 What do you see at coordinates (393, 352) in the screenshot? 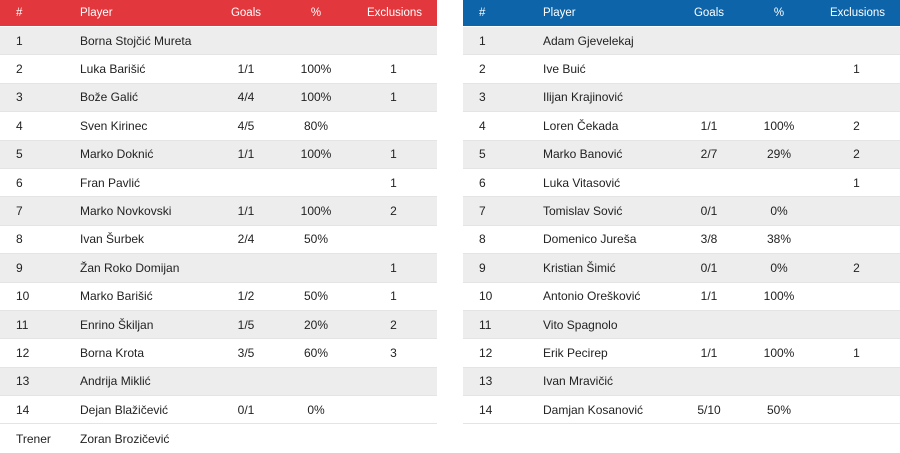
I see `player-exclusions: 3` at bounding box center [393, 352].